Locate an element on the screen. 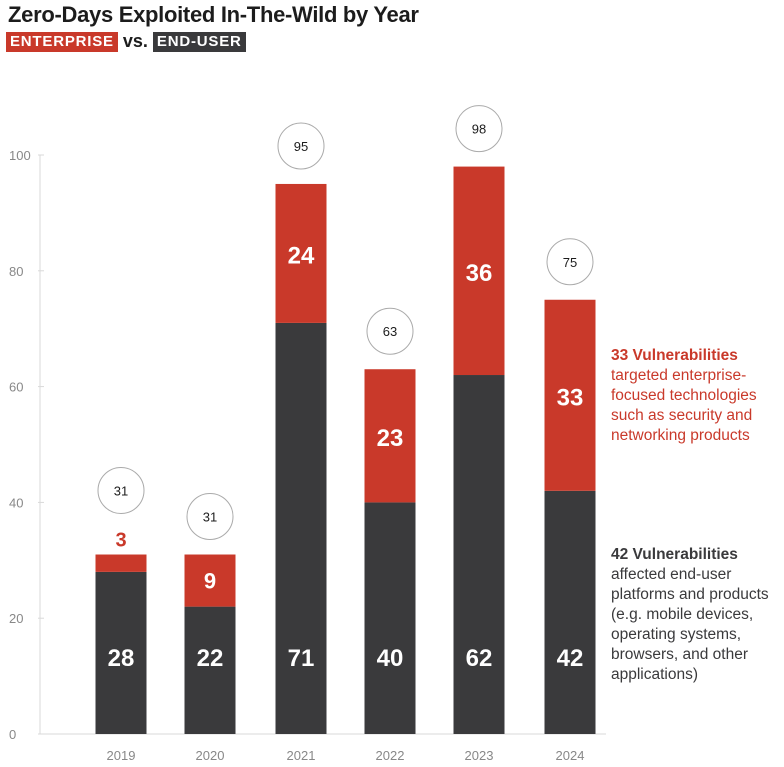  enterprise-annotation-line: targeted enterprise- is located at coordinates (679, 375).